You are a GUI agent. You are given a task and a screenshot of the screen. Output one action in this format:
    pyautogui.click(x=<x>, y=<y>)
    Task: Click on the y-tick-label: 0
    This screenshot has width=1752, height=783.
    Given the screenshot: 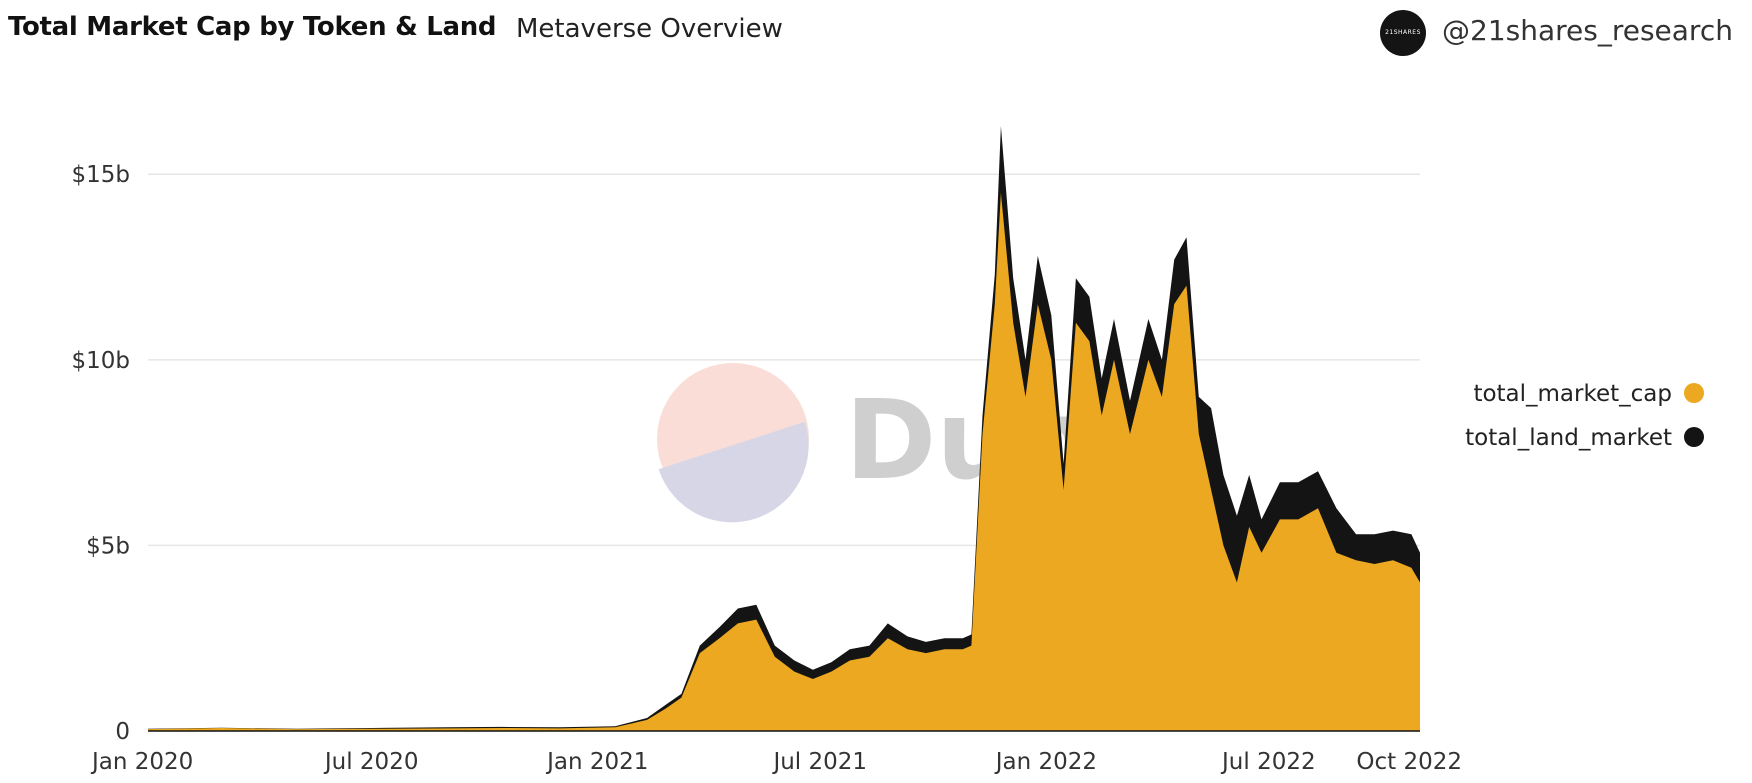 What is the action you would take?
    pyautogui.click(x=122, y=732)
    